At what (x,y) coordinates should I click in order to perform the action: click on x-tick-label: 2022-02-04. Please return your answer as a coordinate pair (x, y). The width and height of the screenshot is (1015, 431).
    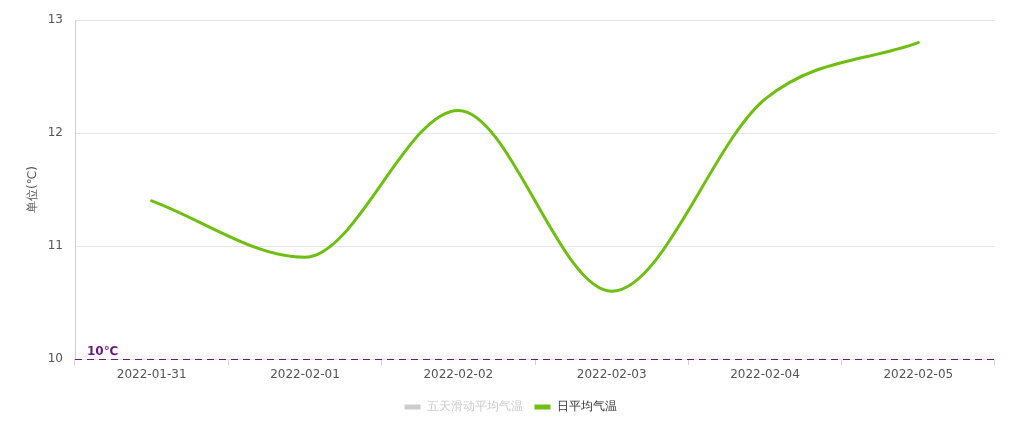
    Looking at the image, I should click on (765, 374).